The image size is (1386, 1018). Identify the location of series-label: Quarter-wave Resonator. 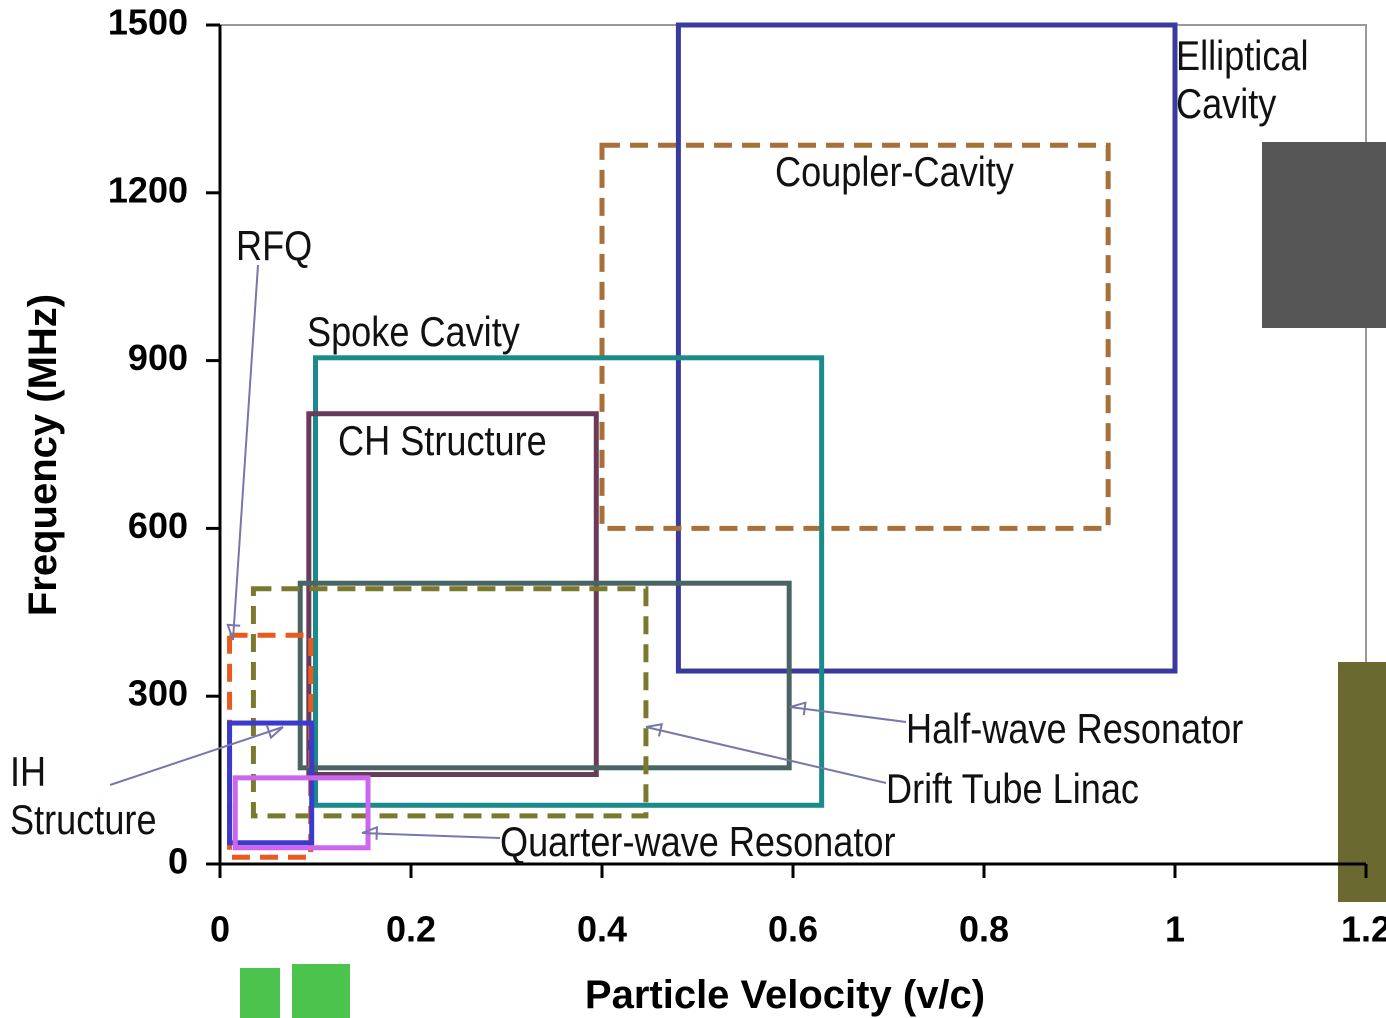
(698, 841).